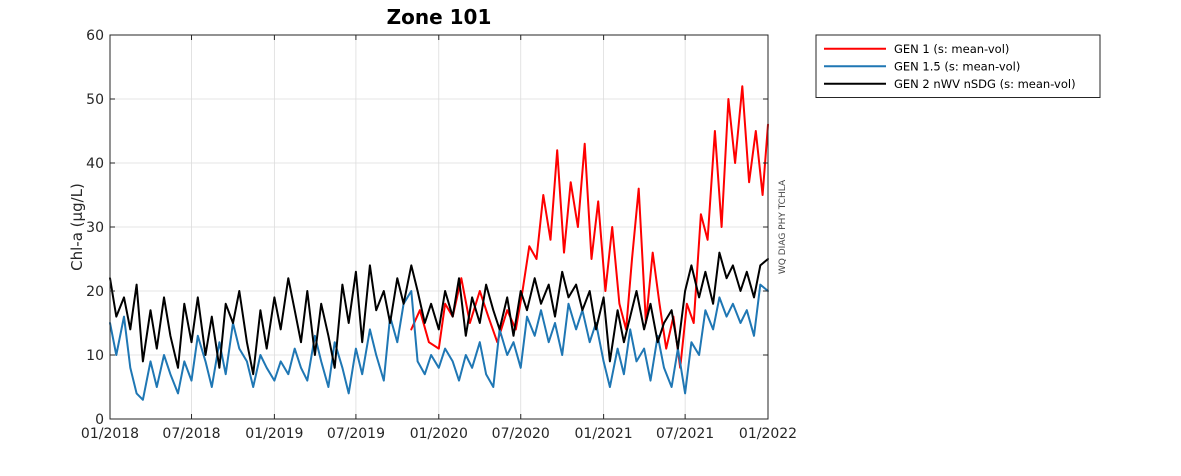 The image size is (1181, 476). I want to click on y-tick-label: 10, so click(95, 356).